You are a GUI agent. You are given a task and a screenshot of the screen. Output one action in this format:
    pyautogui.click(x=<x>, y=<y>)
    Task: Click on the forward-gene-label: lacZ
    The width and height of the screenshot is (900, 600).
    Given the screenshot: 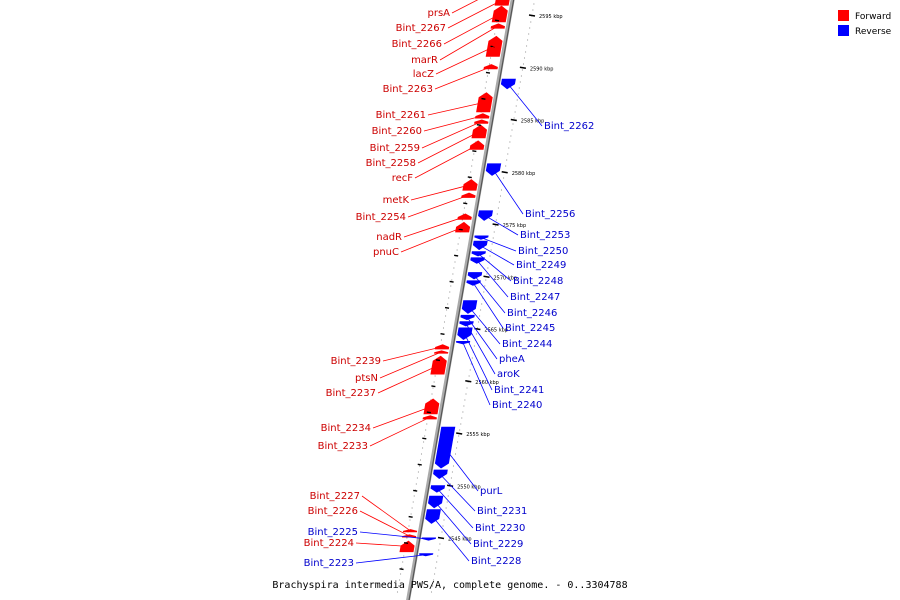 What is the action you would take?
    pyautogui.click(x=423, y=74)
    